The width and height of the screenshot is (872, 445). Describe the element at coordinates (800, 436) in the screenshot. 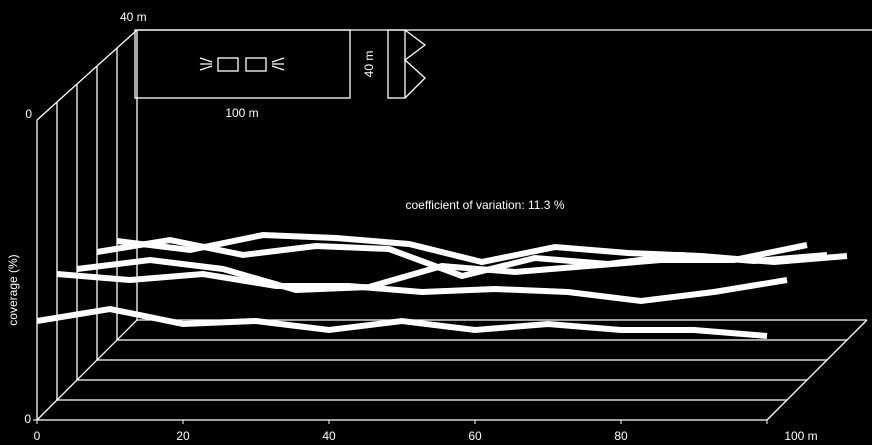

I see `x-tick-label: 100 m` at that location.